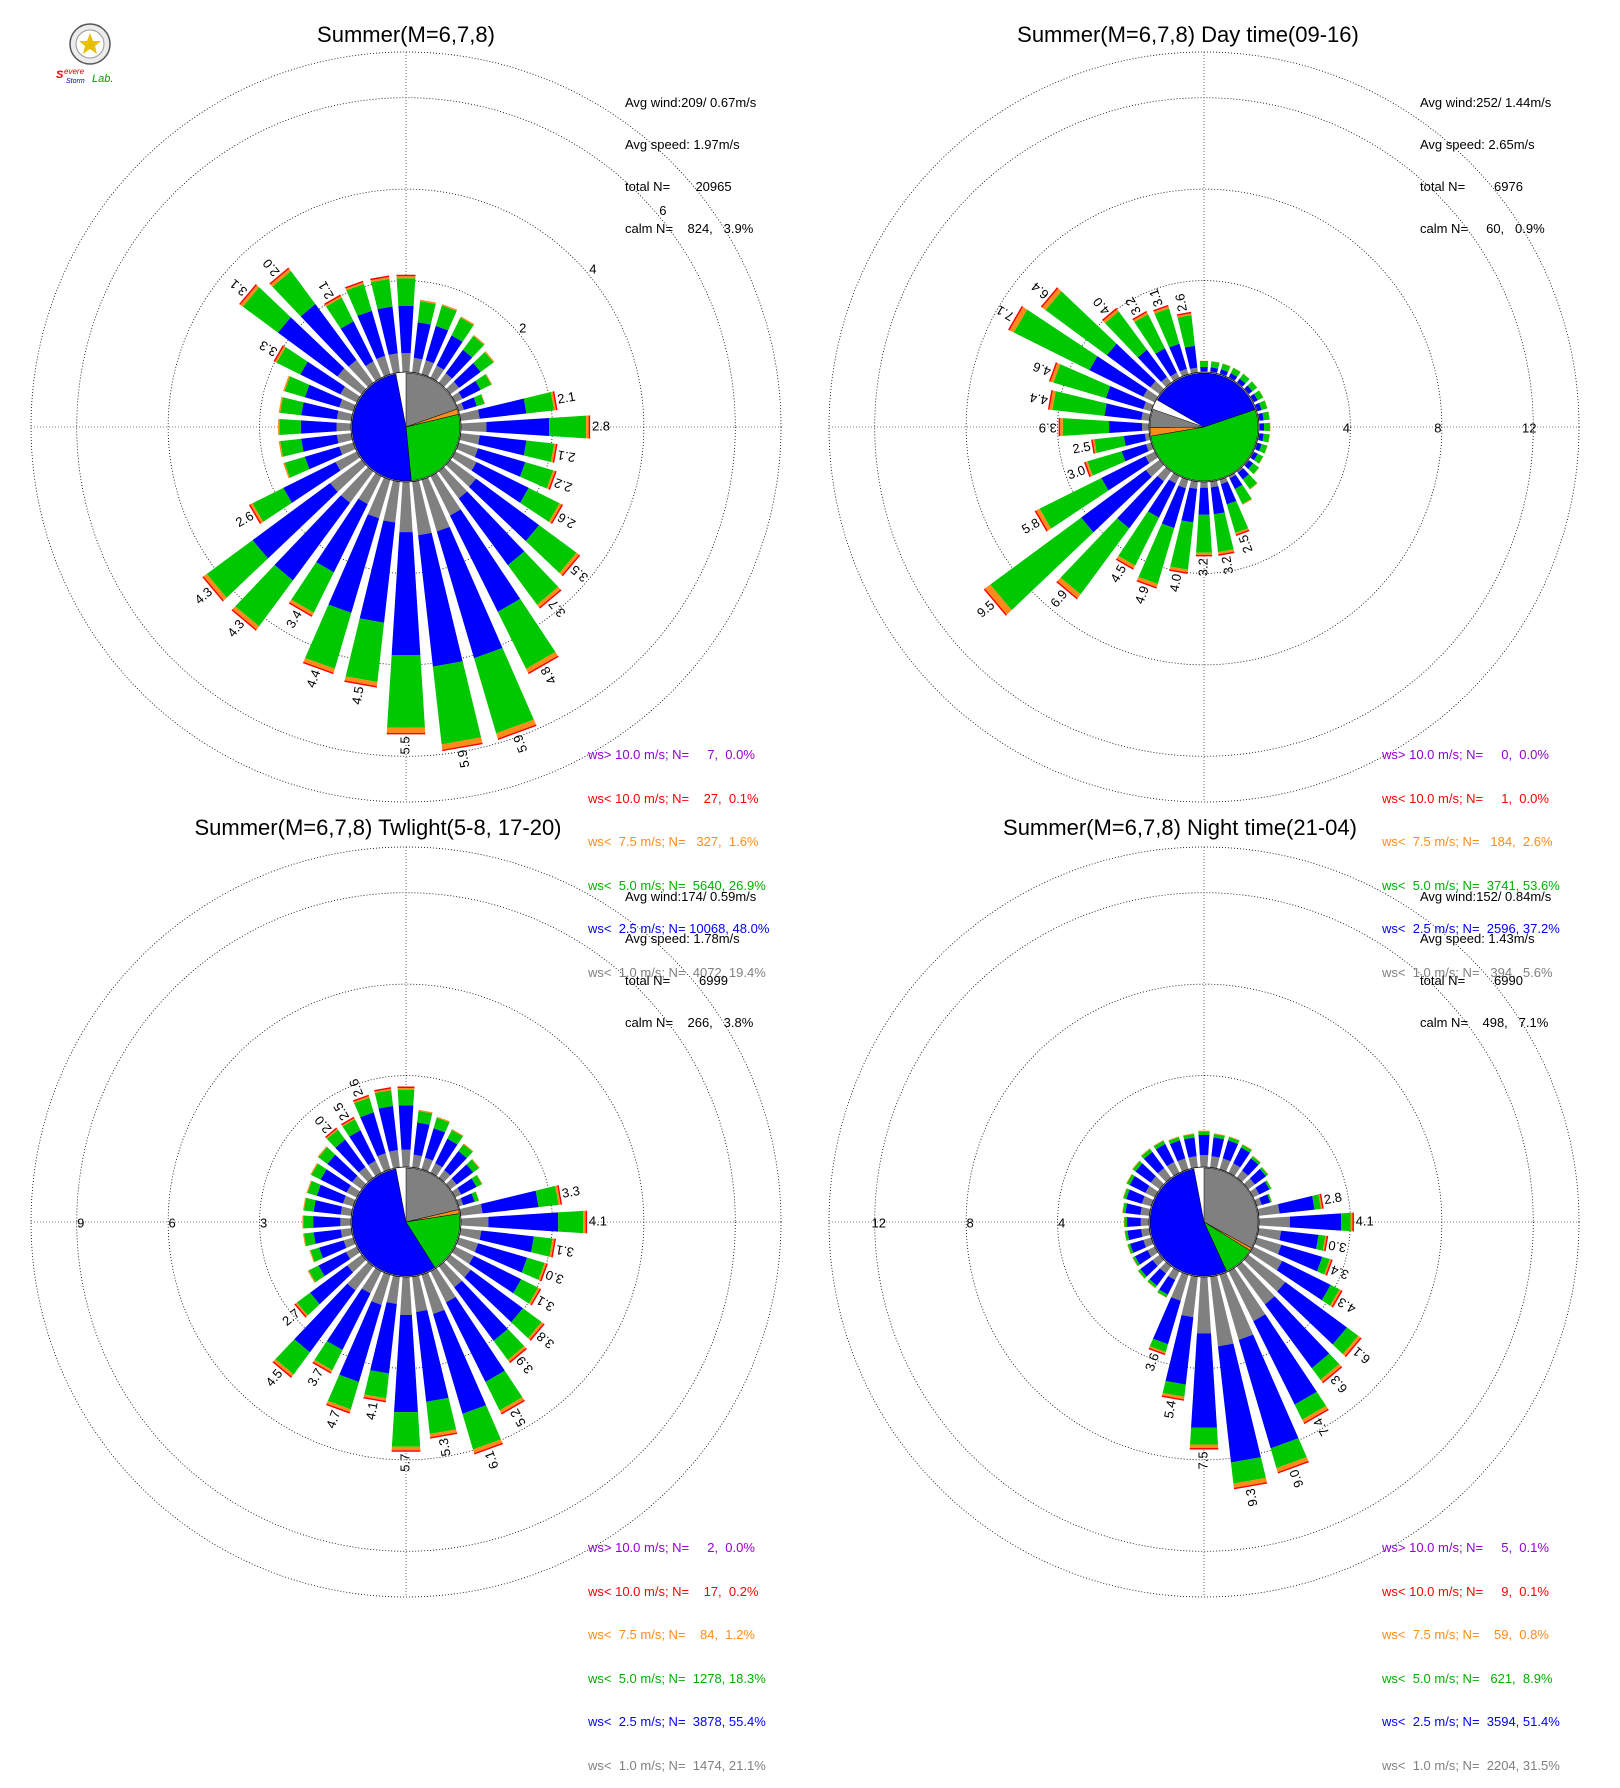  Describe the element at coordinates (571, 1192) in the screenshot. I see `direction-label: 3.3` at that location.